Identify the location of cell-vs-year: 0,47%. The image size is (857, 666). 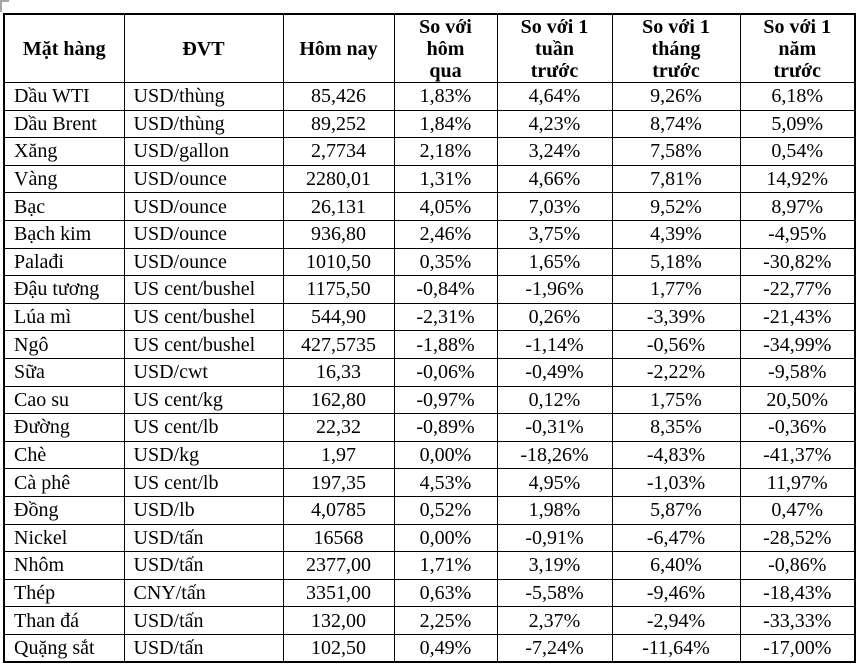
(797, 510).